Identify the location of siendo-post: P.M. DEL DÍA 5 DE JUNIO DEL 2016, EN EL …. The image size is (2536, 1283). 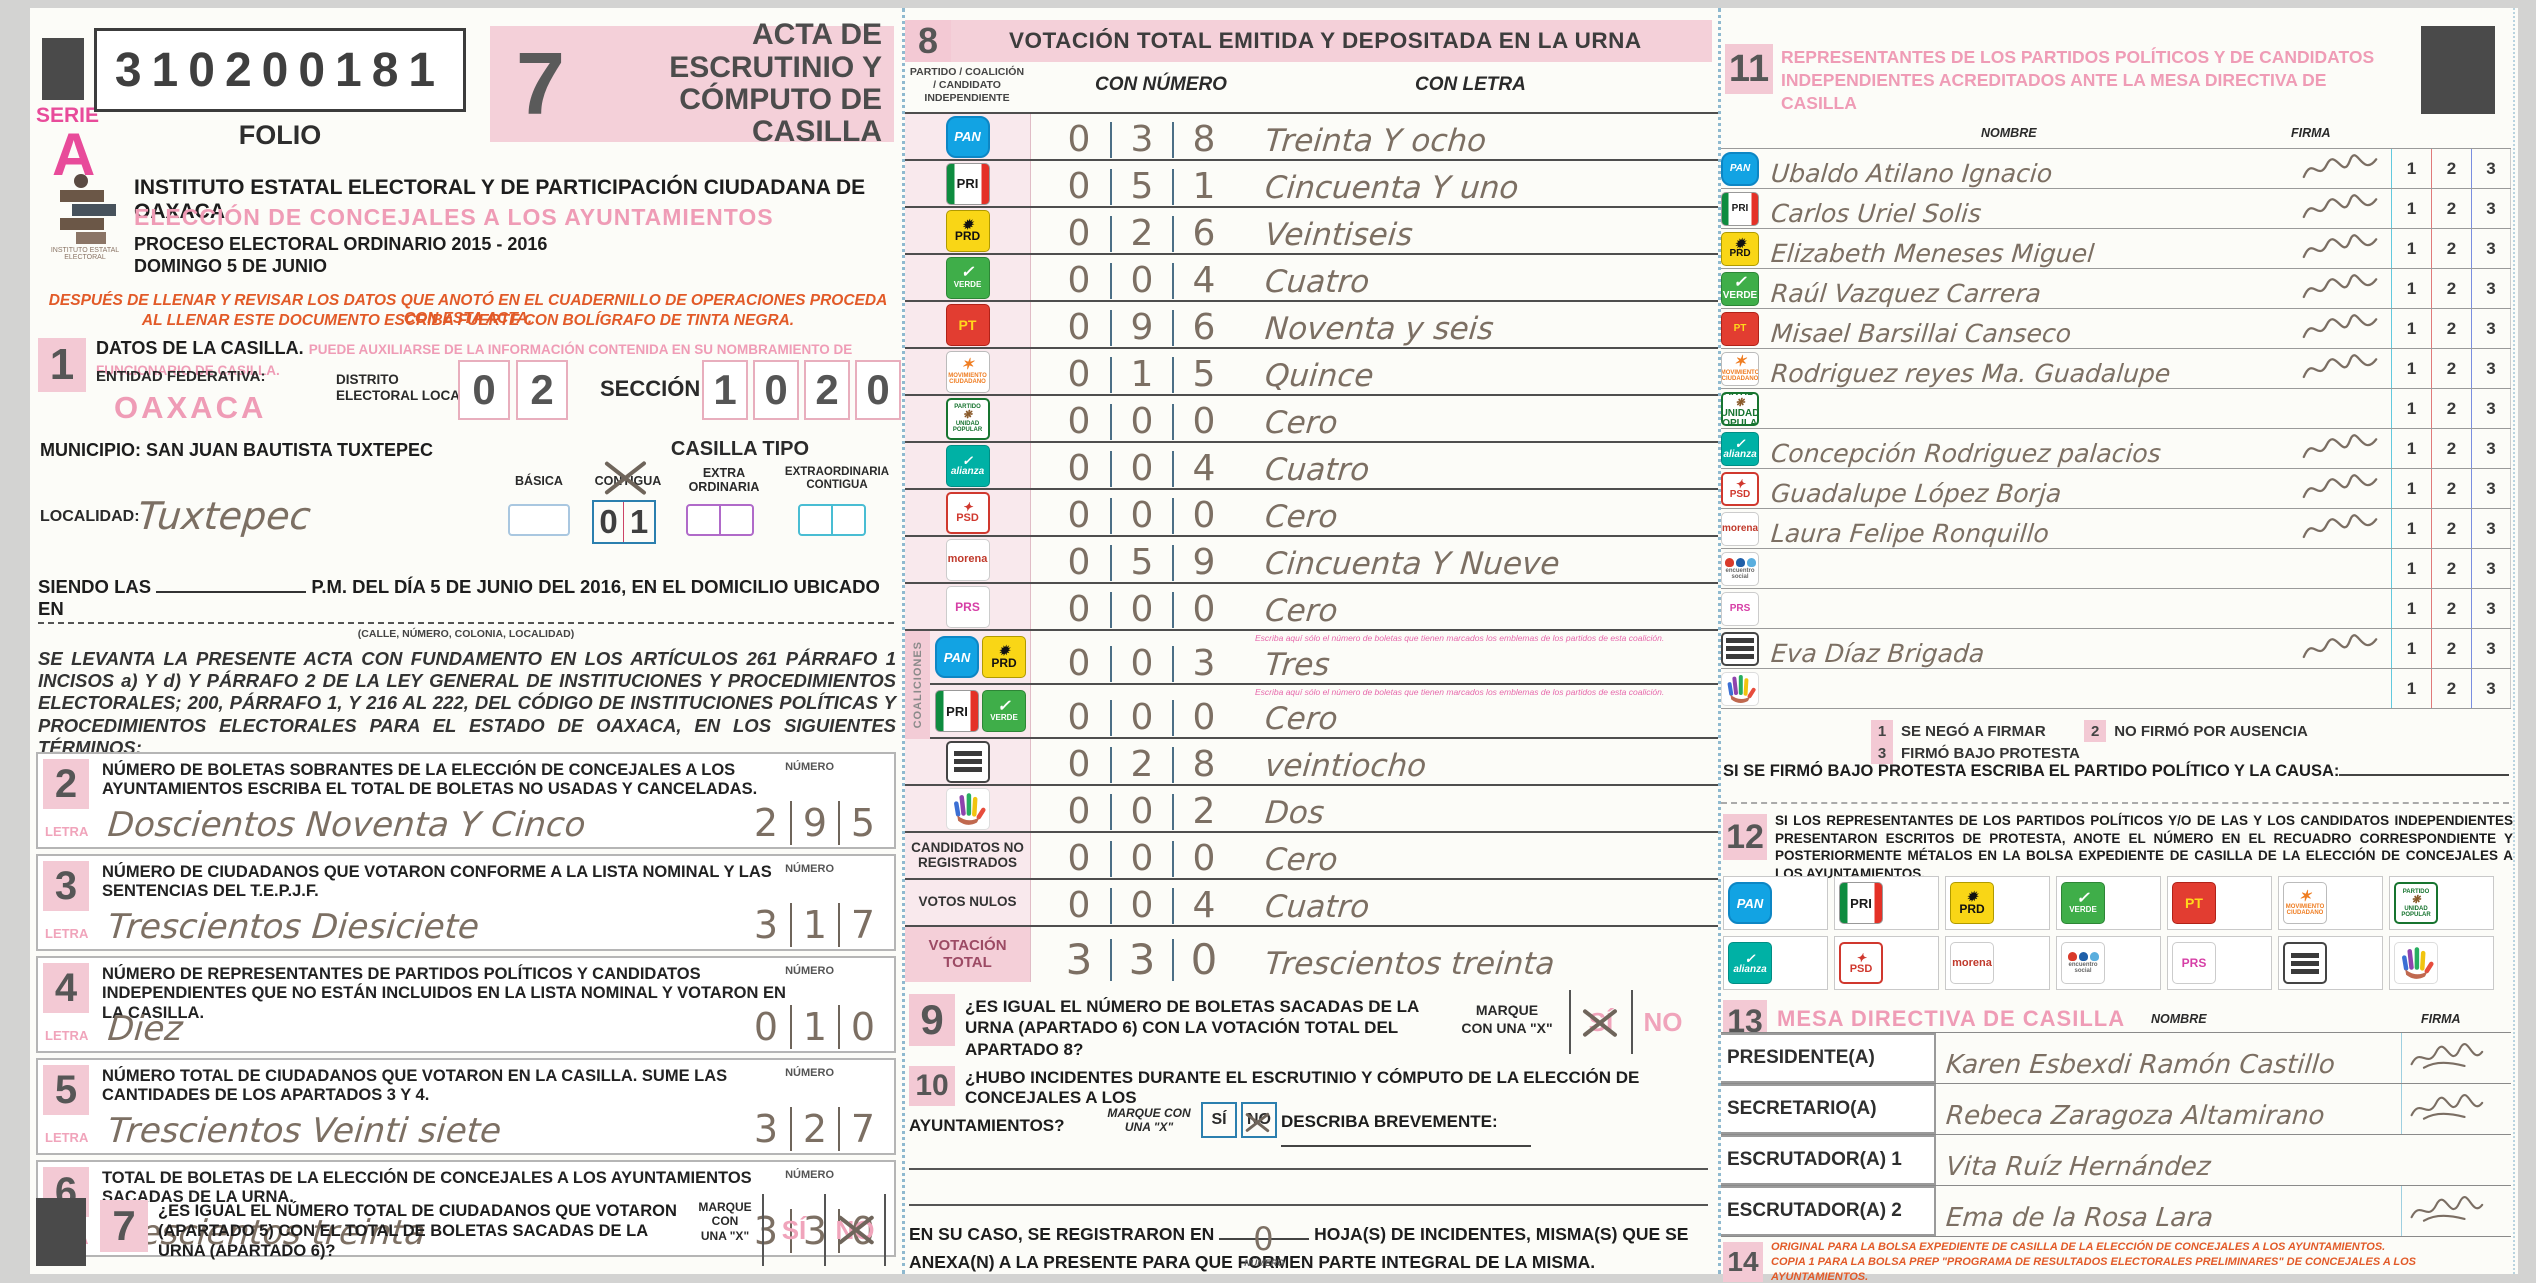
(459, 597).